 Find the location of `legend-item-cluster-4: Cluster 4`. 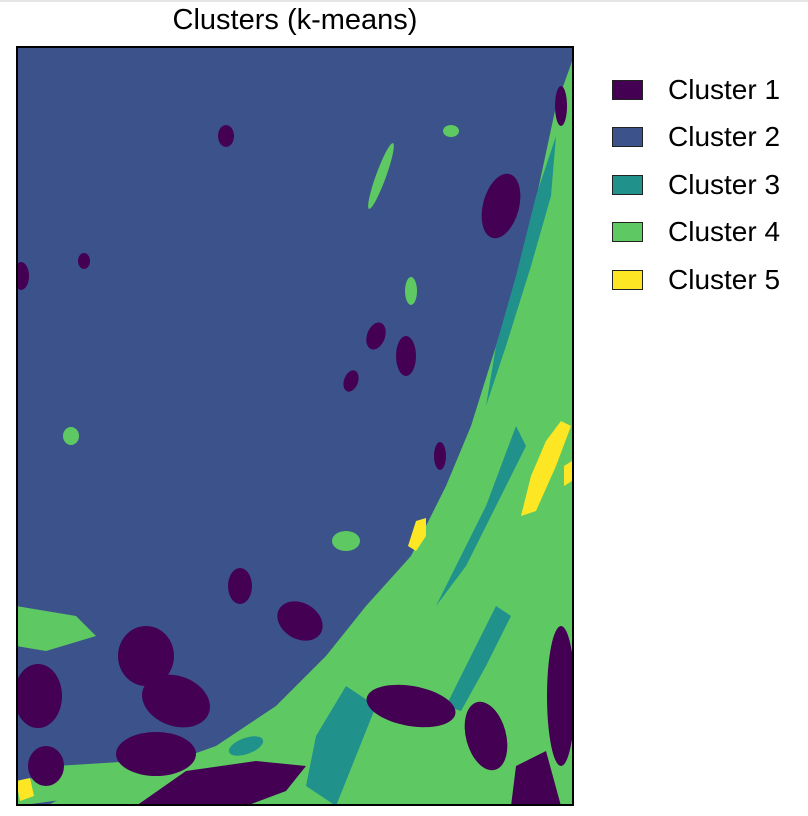

legend-item-cluster-4: Cluster 4 is located at coordinates (696, 233).